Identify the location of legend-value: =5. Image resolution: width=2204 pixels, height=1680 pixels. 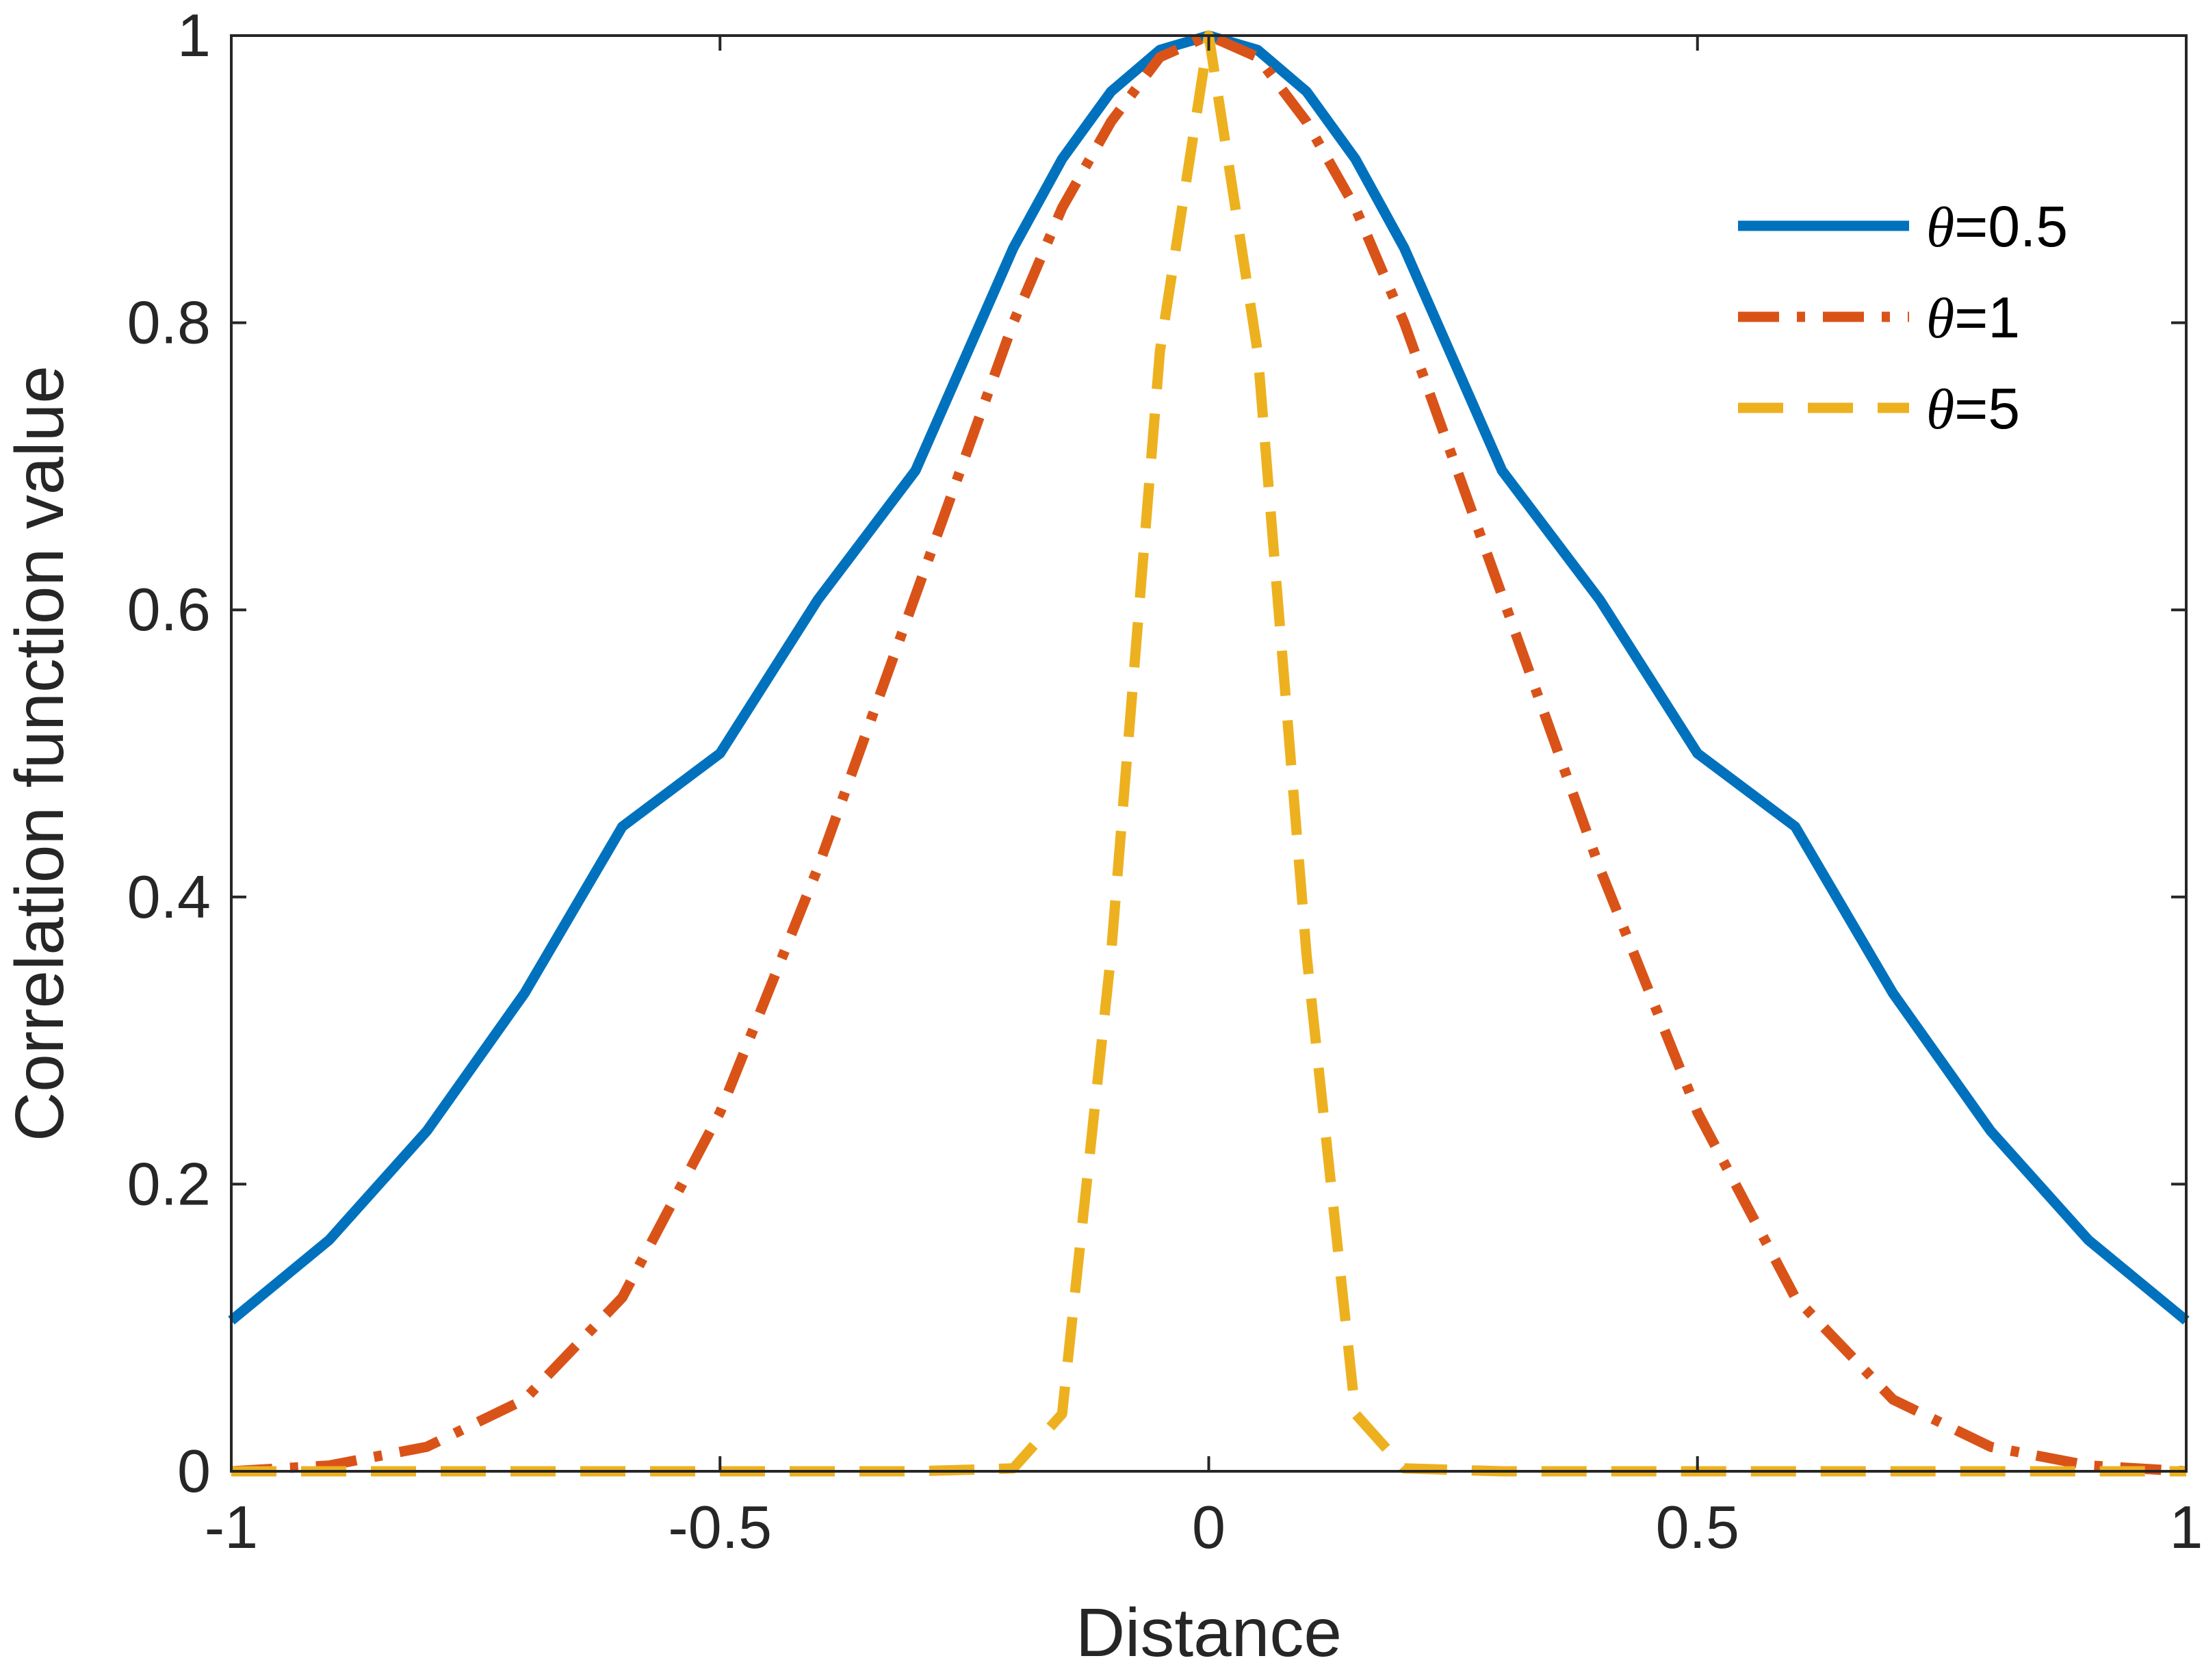
(1987, 408).